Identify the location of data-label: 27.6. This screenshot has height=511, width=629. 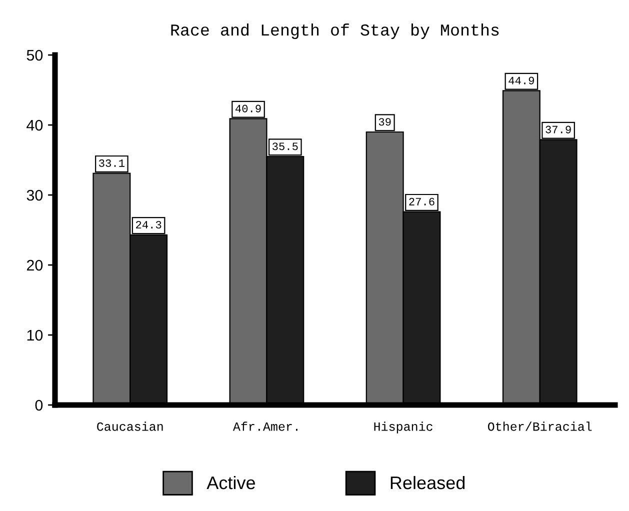
(421, 202).